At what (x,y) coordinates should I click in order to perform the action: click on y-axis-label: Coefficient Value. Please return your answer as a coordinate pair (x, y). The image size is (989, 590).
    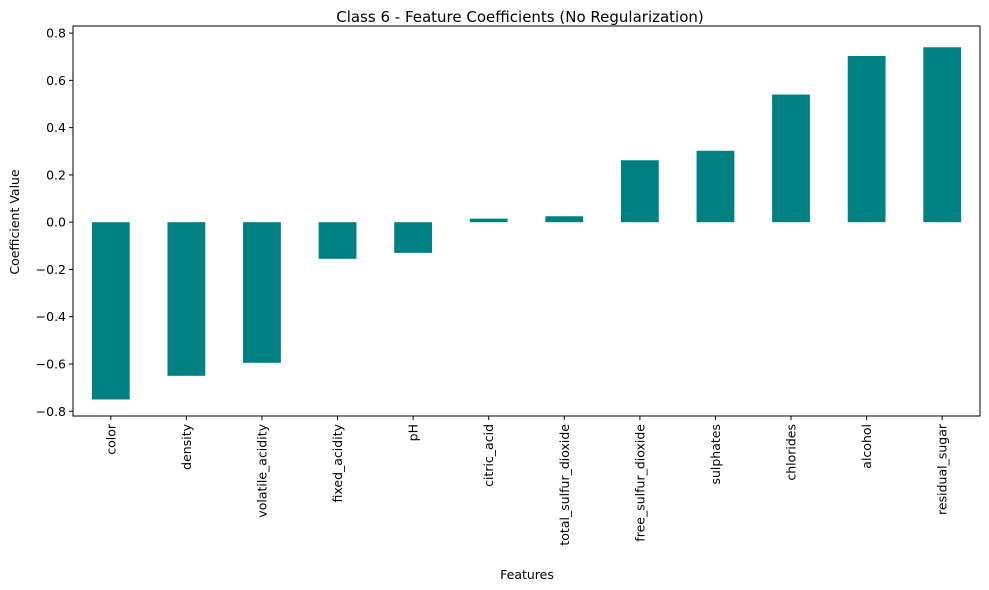
    Looking at the image, I should click on (14, 222).